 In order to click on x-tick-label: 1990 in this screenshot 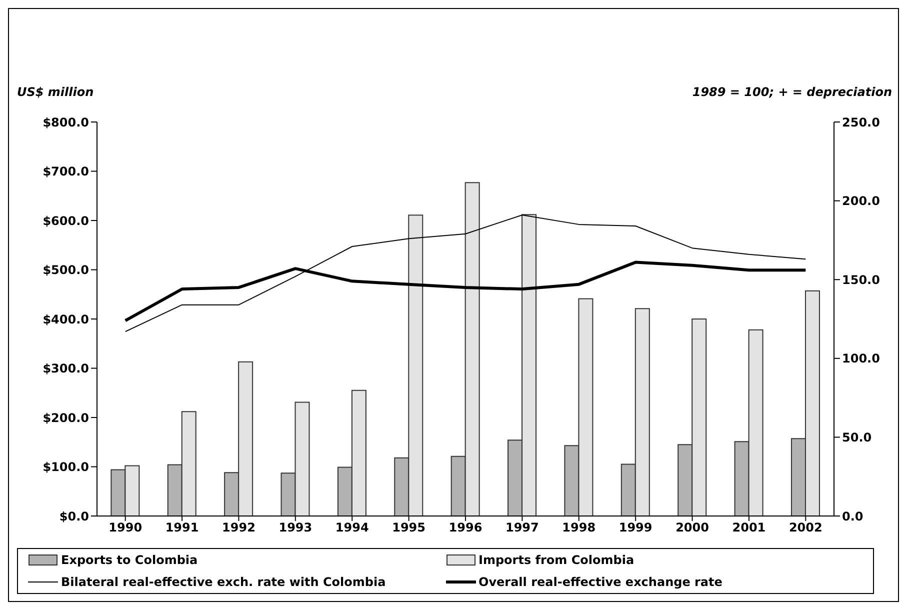, I will do `click(125, 527)`.